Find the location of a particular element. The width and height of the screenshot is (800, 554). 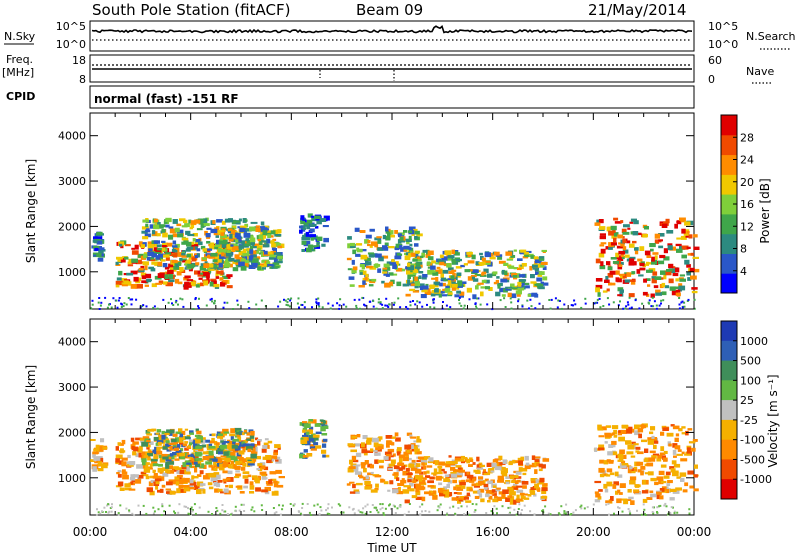

cpid-text: normal (fast) -151 RF is located at coordinates (166, 99).